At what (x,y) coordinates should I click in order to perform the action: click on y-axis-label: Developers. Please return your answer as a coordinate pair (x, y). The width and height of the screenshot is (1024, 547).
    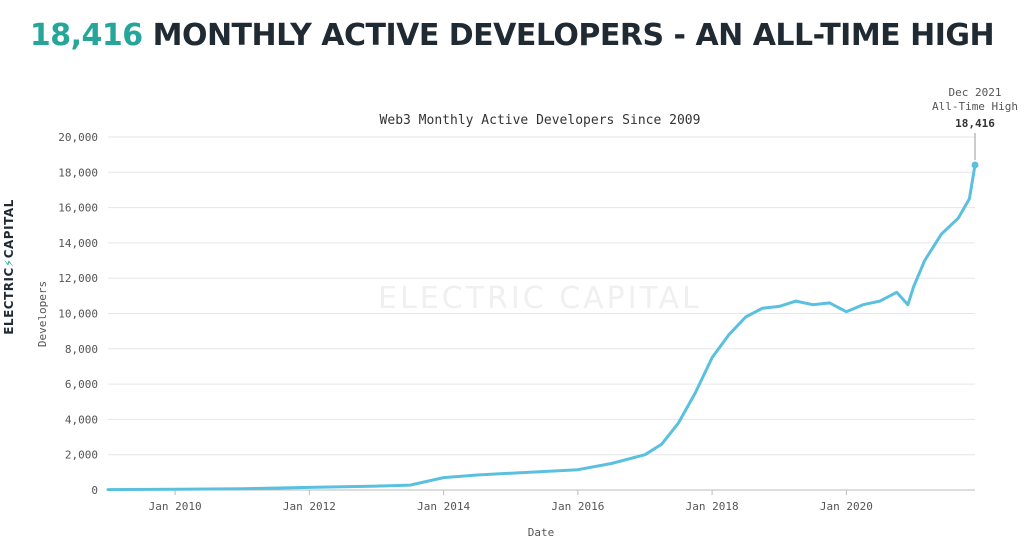
    Looking at the image, I should click on (42, 314).